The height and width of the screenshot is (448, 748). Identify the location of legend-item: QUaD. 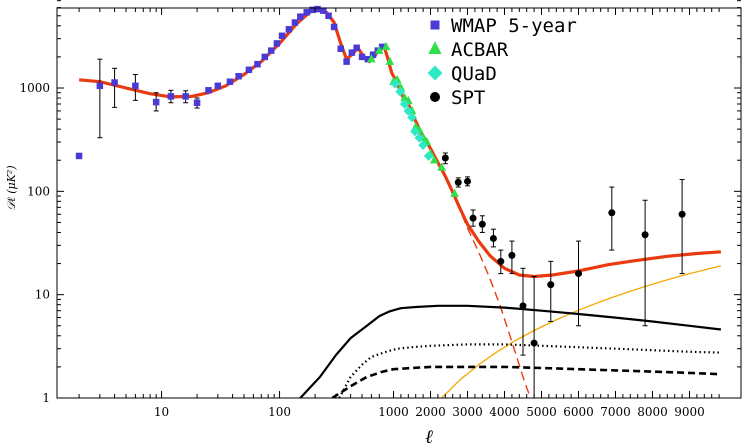
(462, 74).